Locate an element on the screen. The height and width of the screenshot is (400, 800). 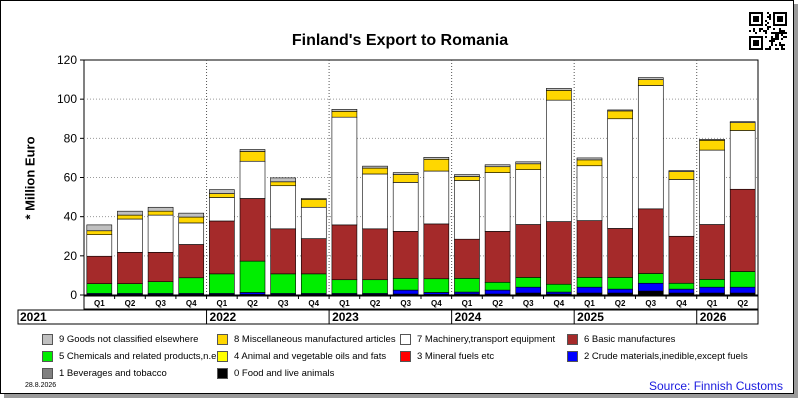
legend-item: 2 Crude materials,inedible,except fuels is located at coordinates (657, 356).